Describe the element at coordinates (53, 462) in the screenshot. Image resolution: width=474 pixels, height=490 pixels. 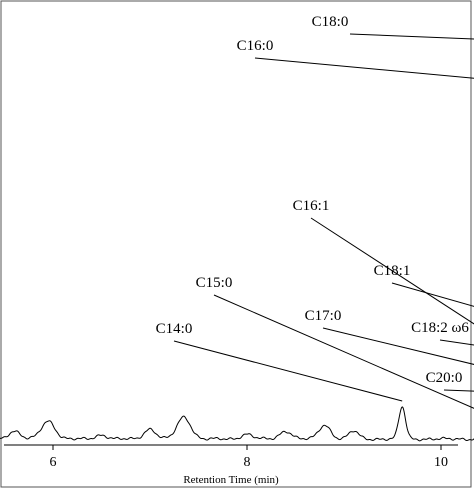
I see `x-tick-label: 6` at that location.